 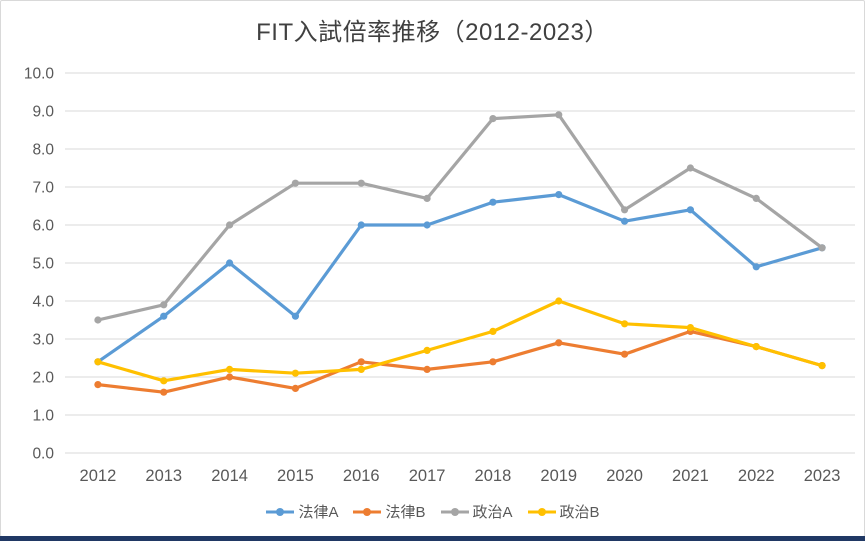 I want to click on x-tick-label: 2016, so click(x=361, y=476).